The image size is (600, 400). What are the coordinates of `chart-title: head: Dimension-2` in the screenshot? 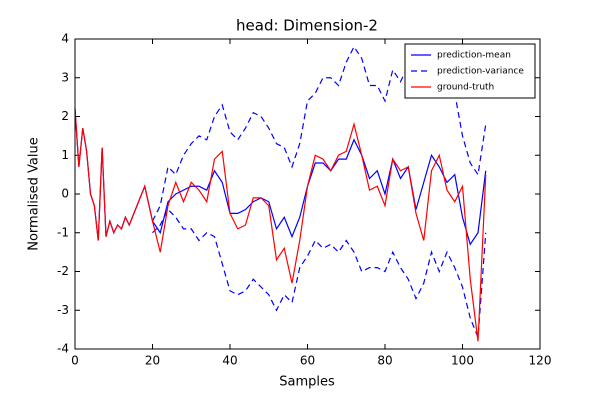 It's located at (307, 26).